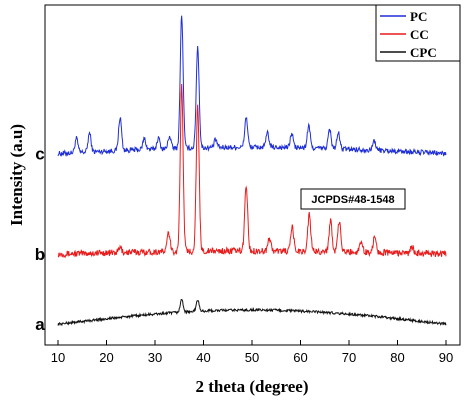 The image size is (474, 409). I want to click on legend-label-cpc: CPC, so click(423, 52).